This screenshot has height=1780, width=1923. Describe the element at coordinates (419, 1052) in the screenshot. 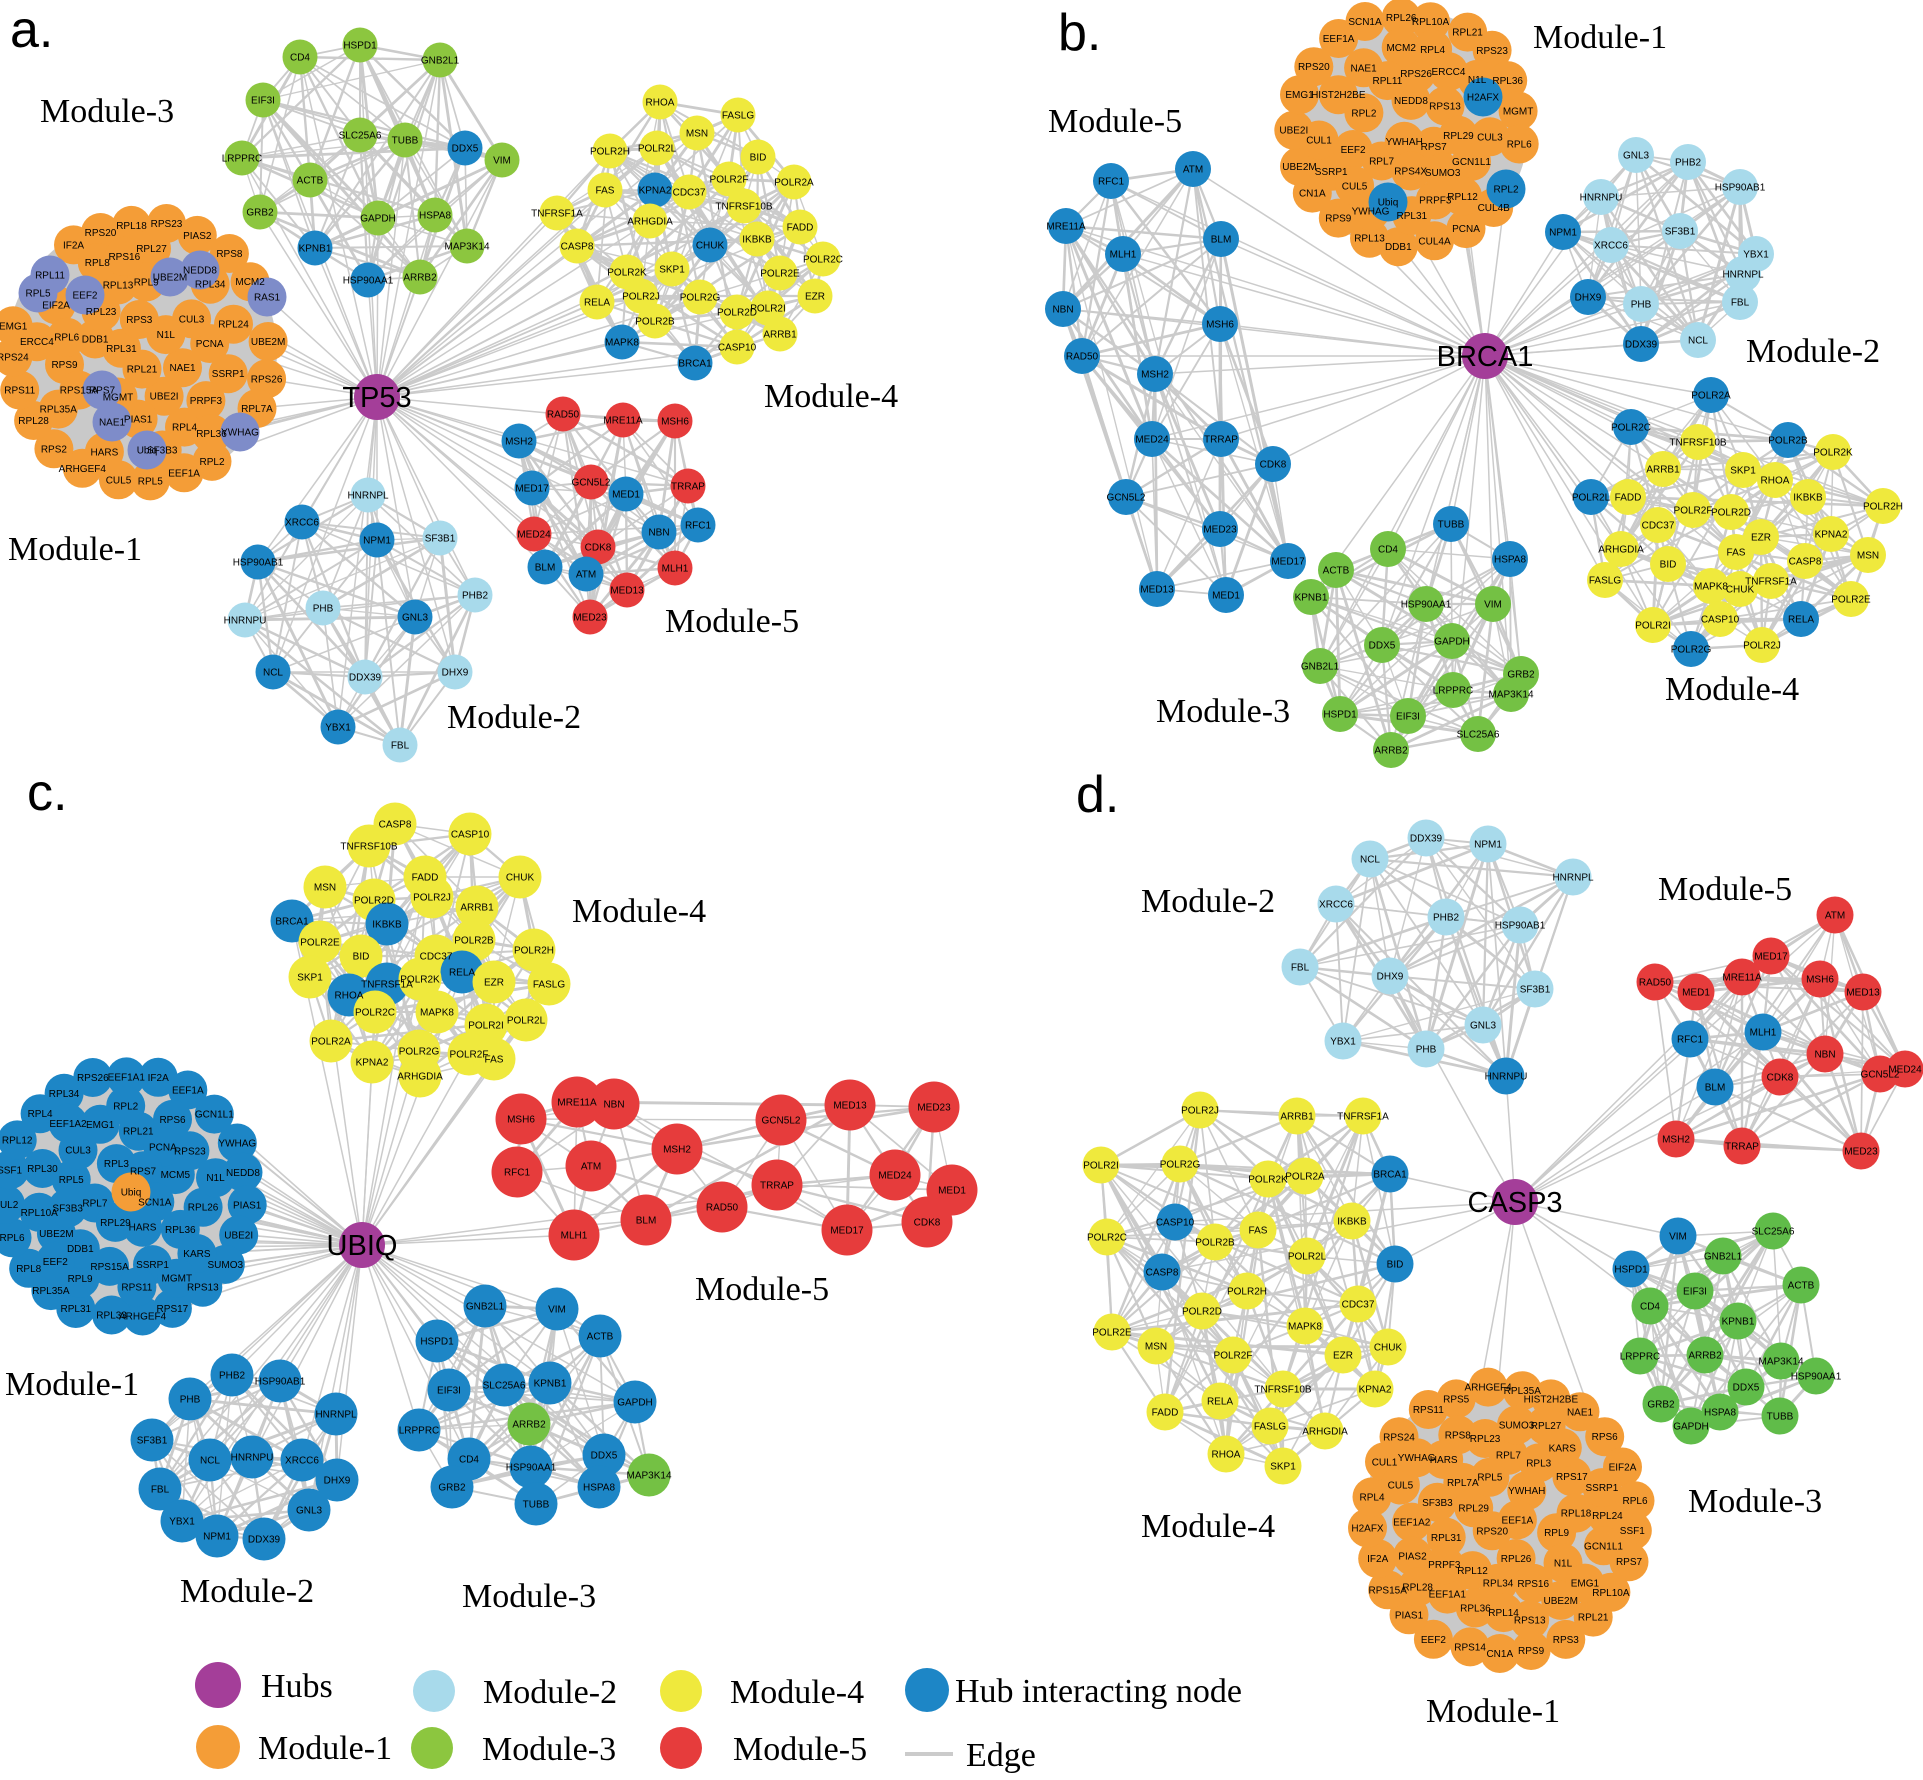

I see `svg-text: POLR2G` at that location.